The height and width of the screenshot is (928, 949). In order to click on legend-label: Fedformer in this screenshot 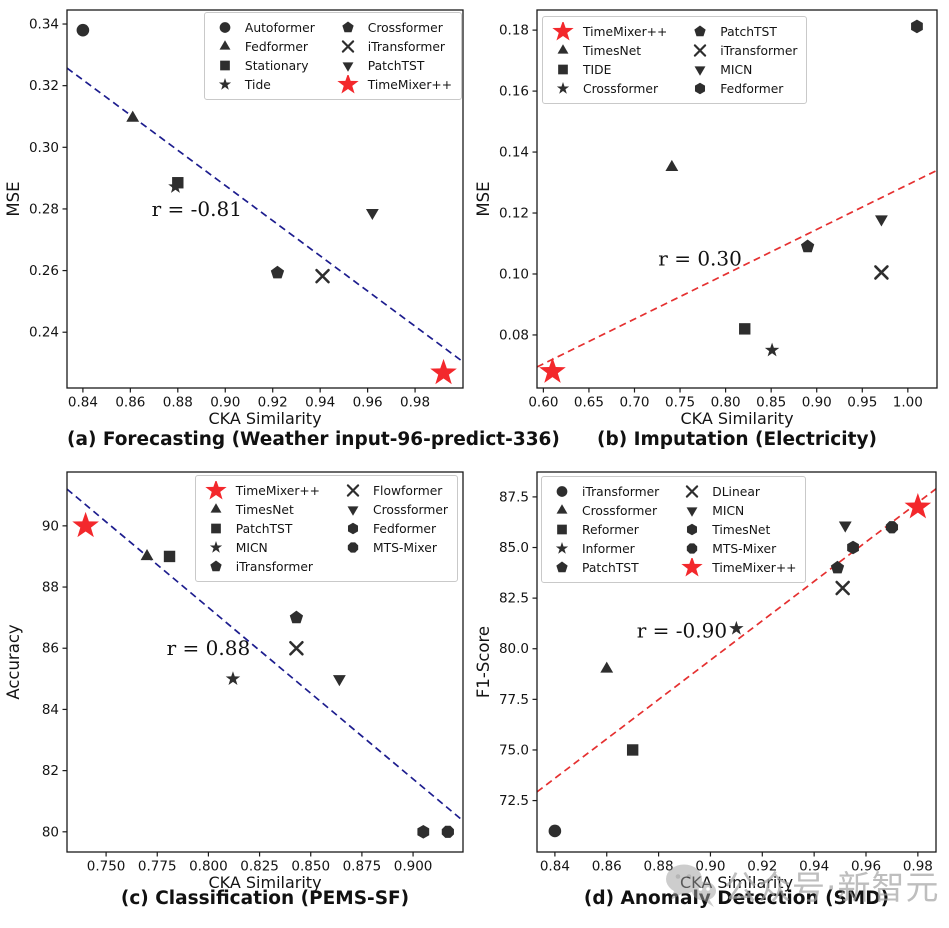, I will do `click(276, 46)`.